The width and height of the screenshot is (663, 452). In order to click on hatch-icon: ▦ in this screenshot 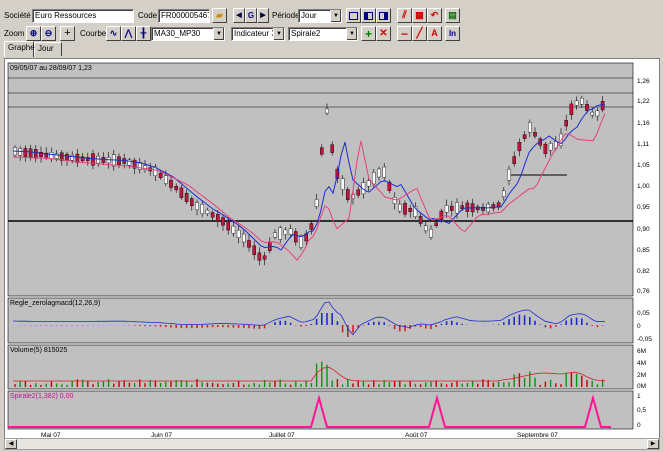, I will do `click(419, 15)`.